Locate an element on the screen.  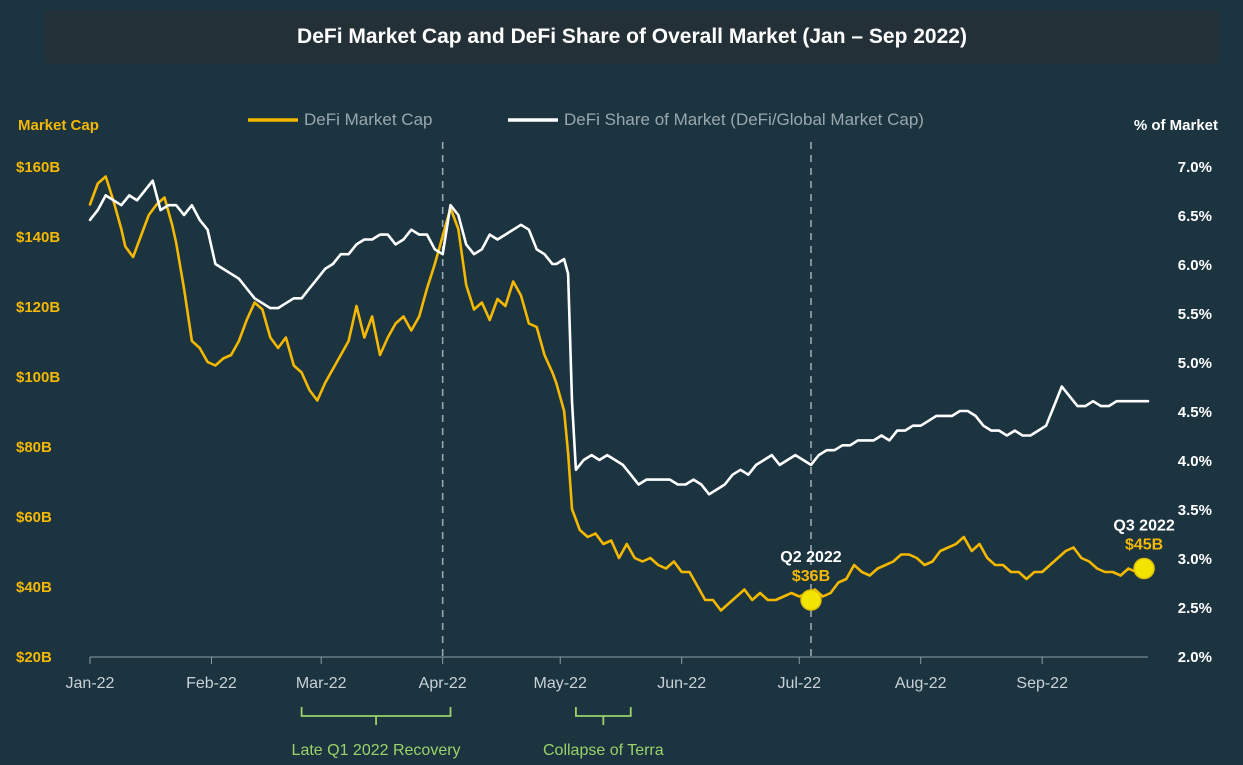
x-tick-label-2: Mar-22 is located at coordinates (321, 683).